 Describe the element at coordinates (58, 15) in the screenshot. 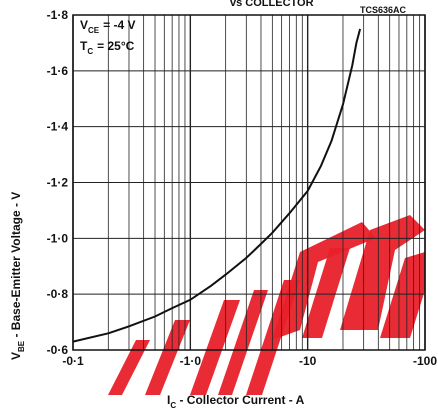

I see `y-tick-label: -1·8` at that location.